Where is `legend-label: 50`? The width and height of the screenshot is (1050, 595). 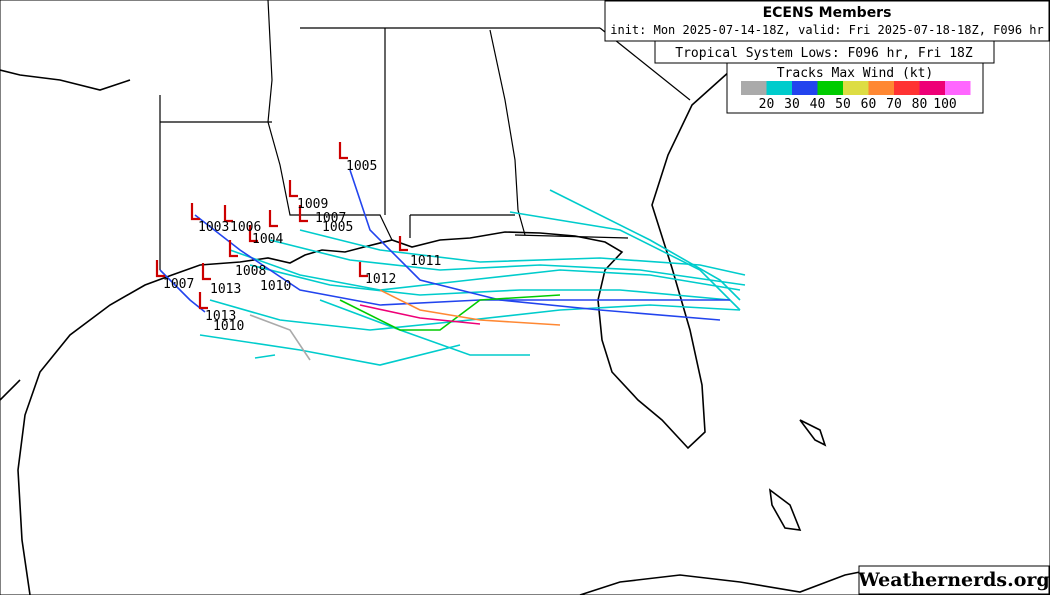
legend-label: 50 is located at coordinates (843, 104).